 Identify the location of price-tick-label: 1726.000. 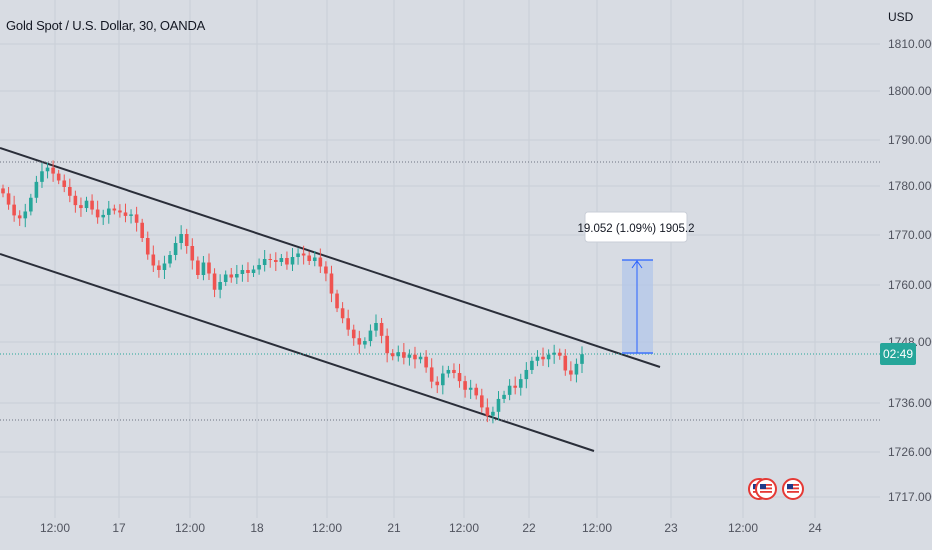
(910, 452).